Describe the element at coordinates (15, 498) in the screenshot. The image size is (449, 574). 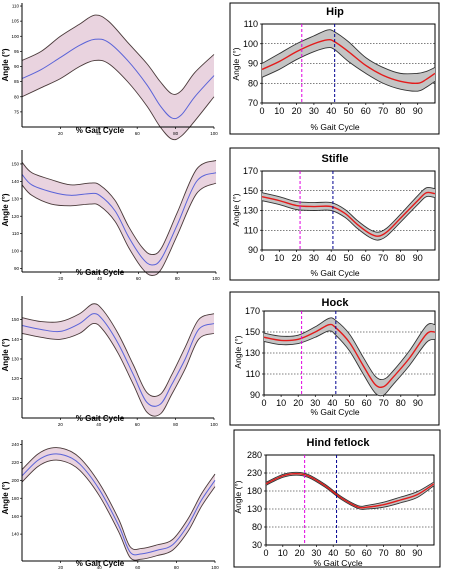
I see `y-tick-label: 180` at that location.